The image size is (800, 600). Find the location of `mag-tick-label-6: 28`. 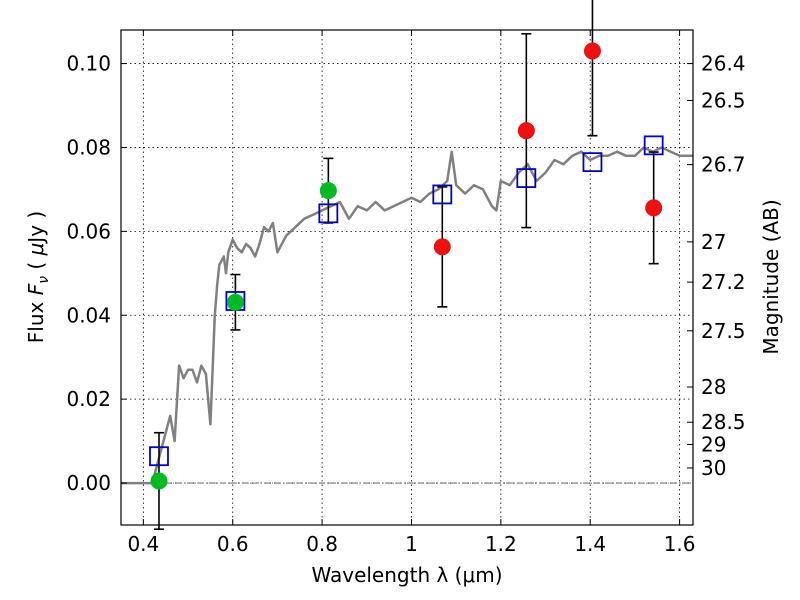

mag-tick-label-6: 28 is located at coordinates (713, 387).